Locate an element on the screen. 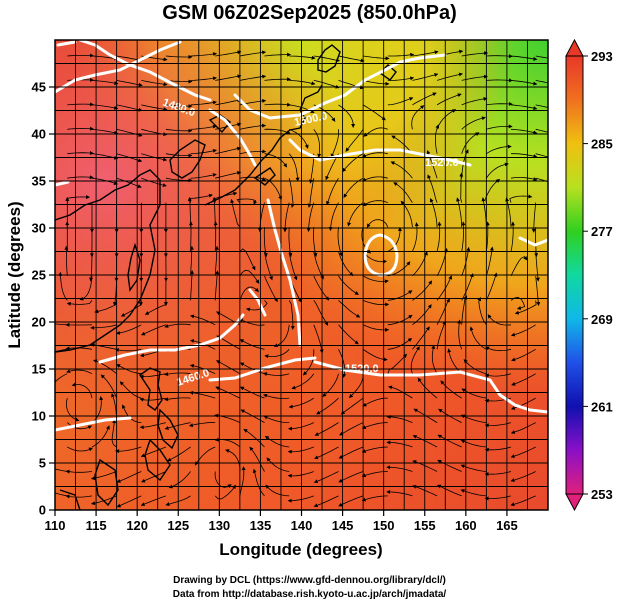 This screenshot has height=605, width=619. x-axis-ticks: 110 115 120 125 130 135 140 145 150 155 160 165 is located at coordinates (281, 521).